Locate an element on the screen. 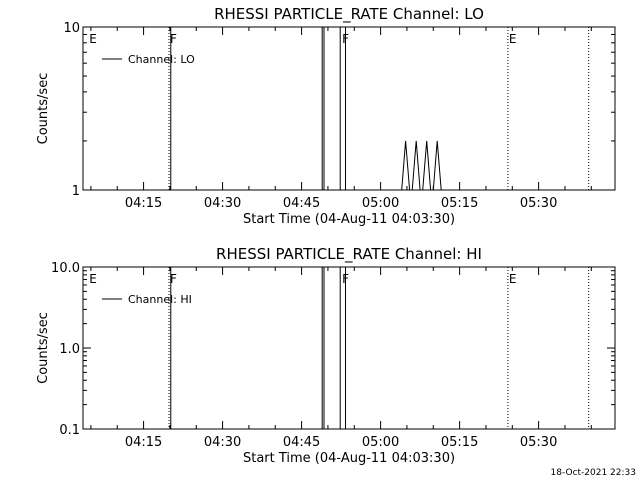  marker-label-f-lo: F is located at coordinates (173, 39).